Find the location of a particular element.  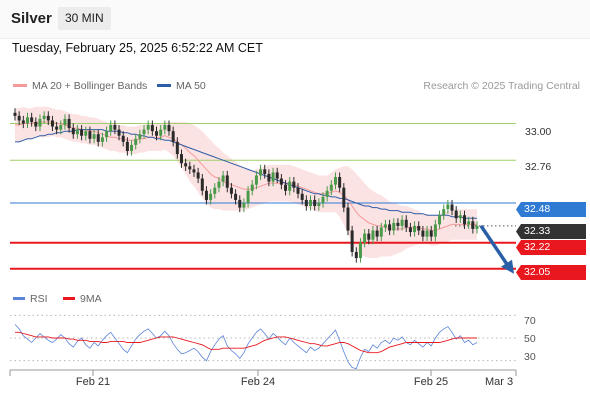

price-tag-32-05: 32.05 is located at coordinates (551, 272).